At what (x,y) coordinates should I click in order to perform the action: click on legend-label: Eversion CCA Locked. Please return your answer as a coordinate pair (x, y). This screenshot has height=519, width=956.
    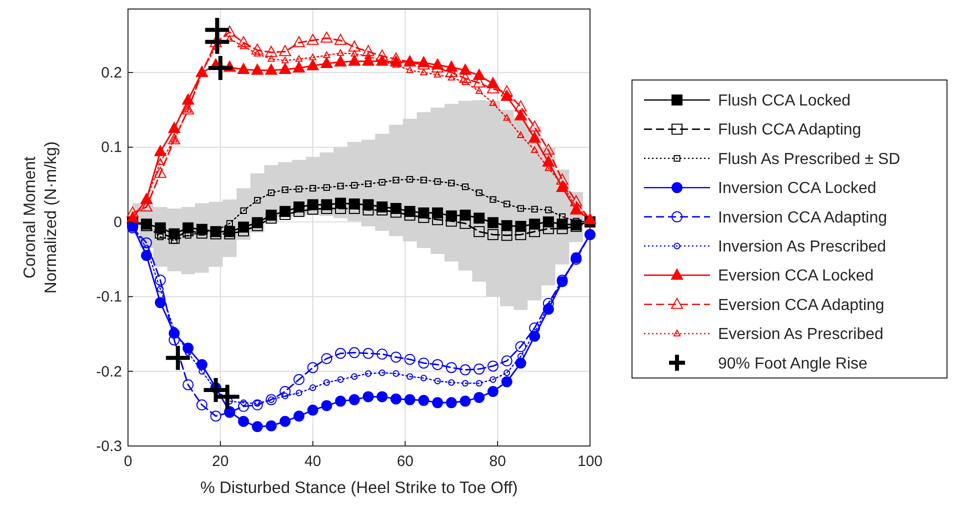
    Looking at the image, I should click on (796, 276).